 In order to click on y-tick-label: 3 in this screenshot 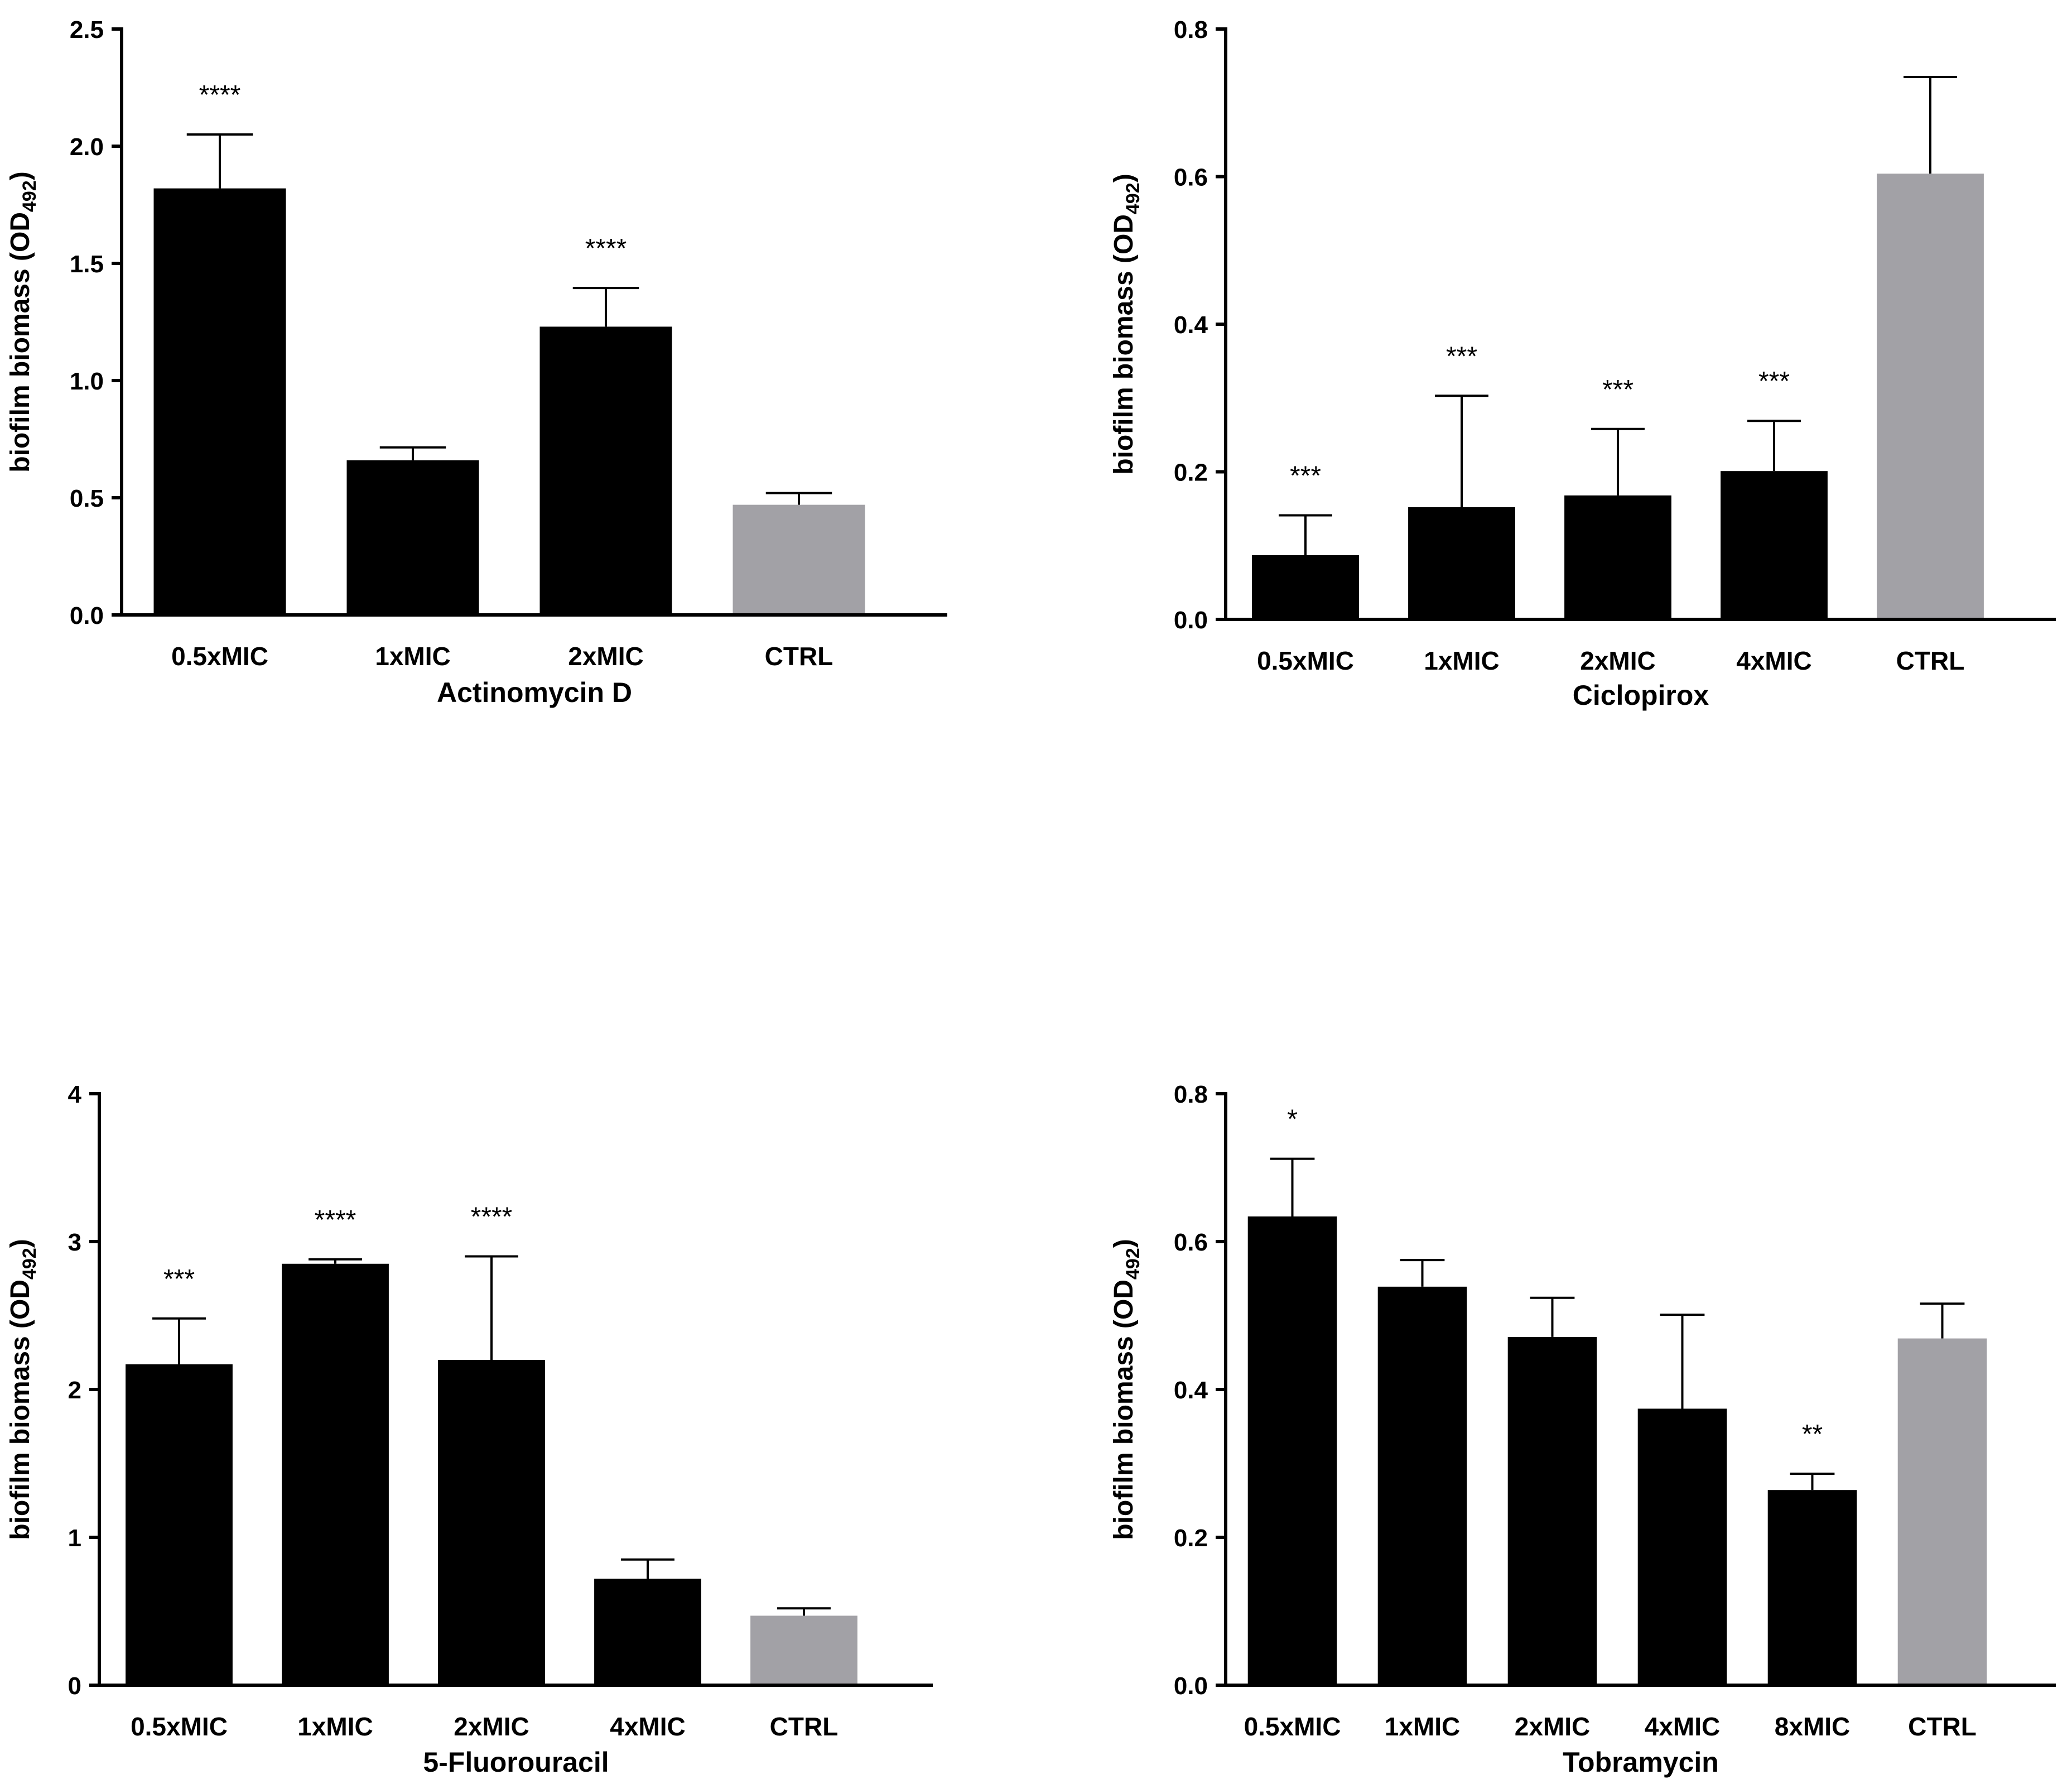, I will do `click(74, 1242)`.